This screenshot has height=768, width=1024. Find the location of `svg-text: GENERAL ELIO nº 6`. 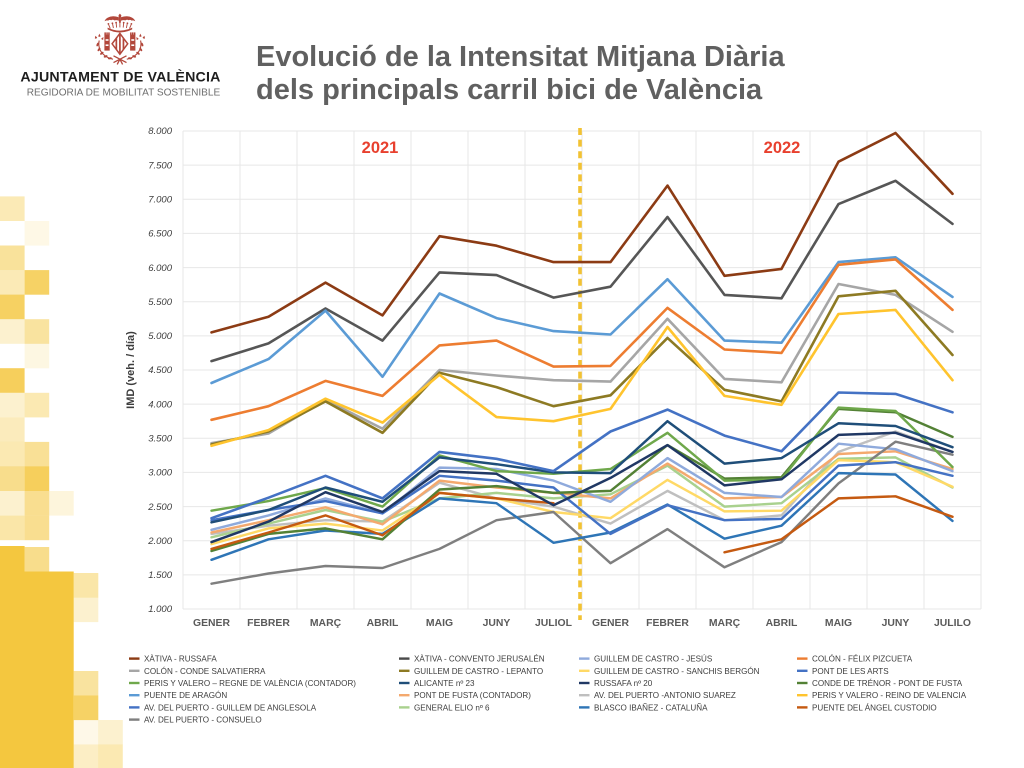

svg-text: GENERAL ELIO nº 6 is located at coordinates (452, 707).